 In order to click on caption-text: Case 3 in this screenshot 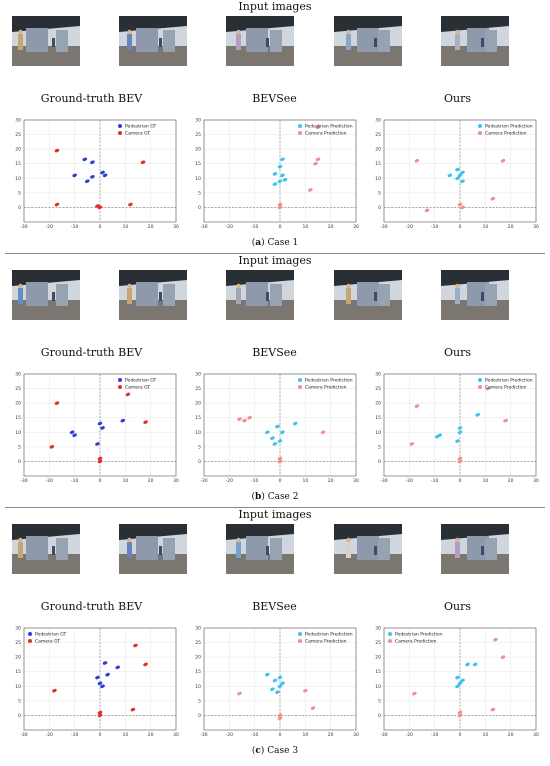, I will do `click(283, 751)`.